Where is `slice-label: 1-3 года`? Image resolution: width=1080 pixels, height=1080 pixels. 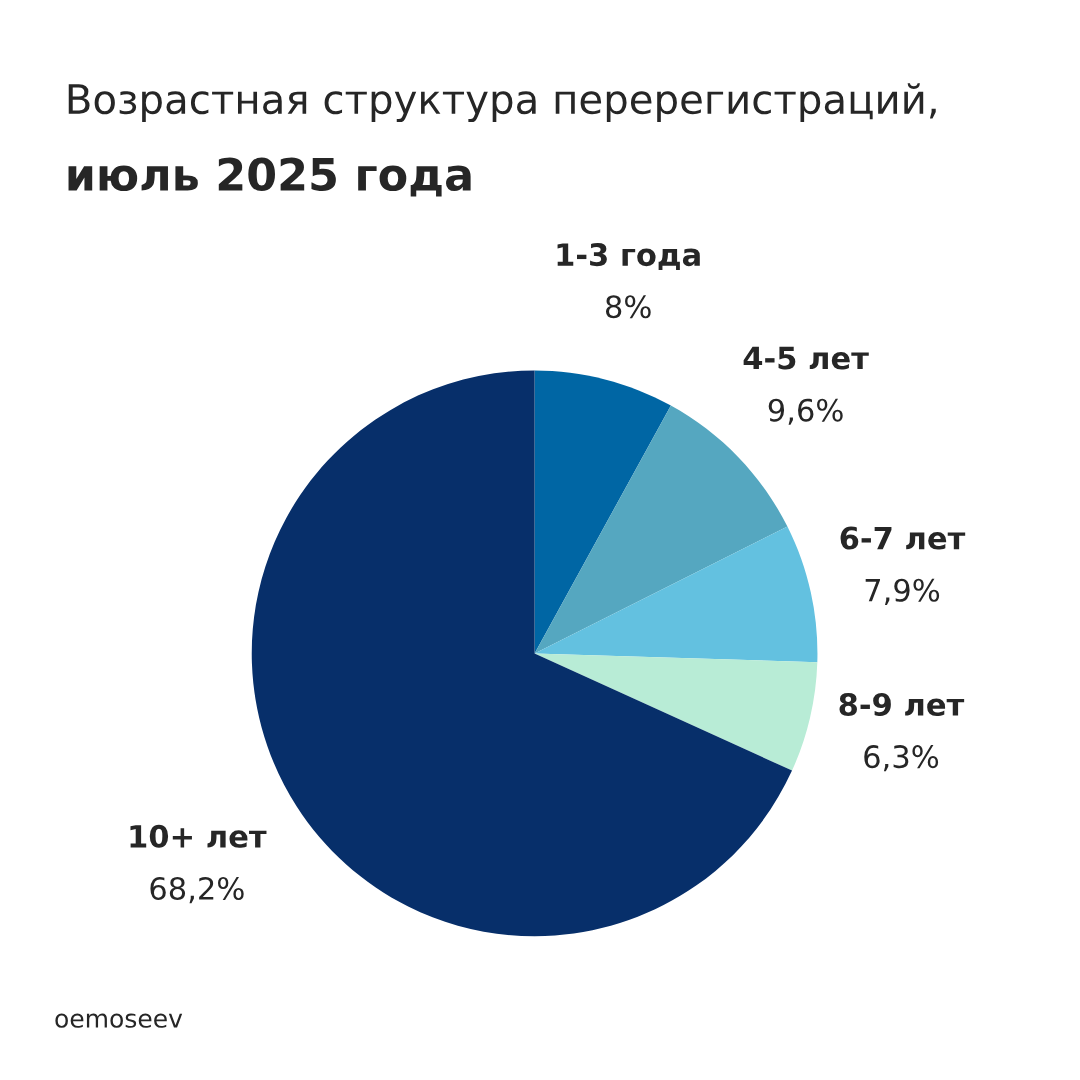 slice-label: 1-3 года is located at coordinates (628, 256).